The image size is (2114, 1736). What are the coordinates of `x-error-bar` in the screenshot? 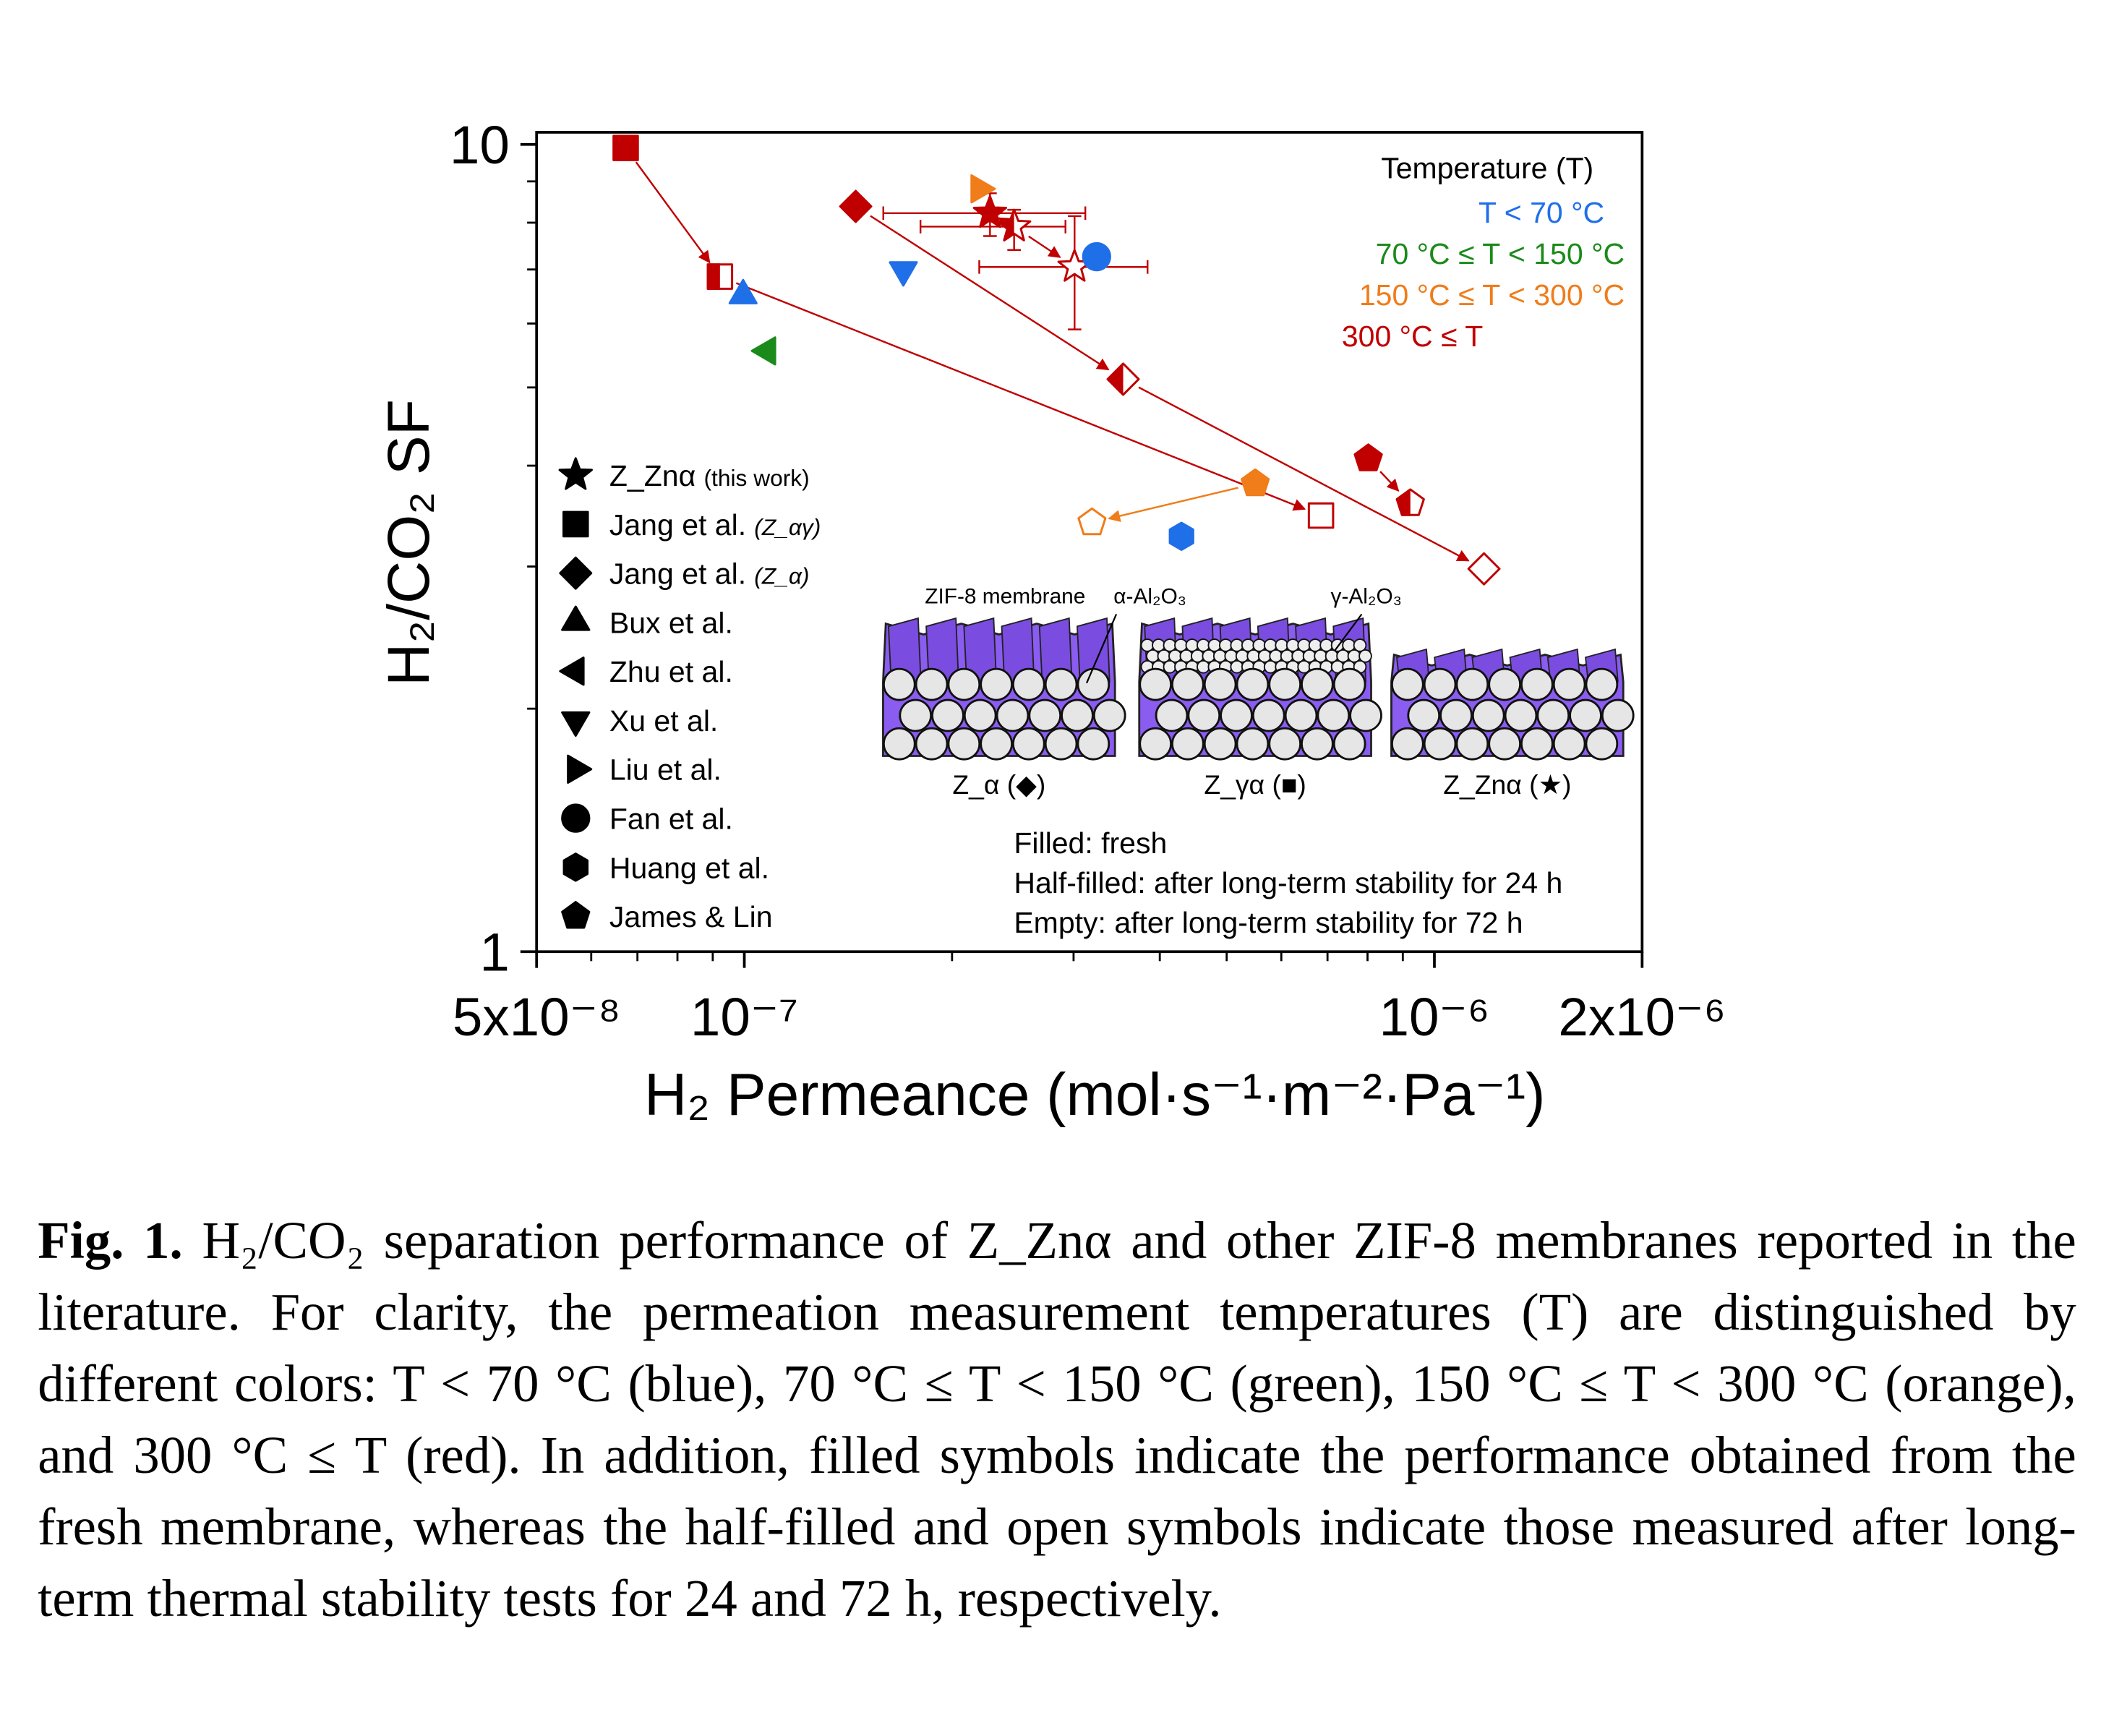 It's located at (992, 227).